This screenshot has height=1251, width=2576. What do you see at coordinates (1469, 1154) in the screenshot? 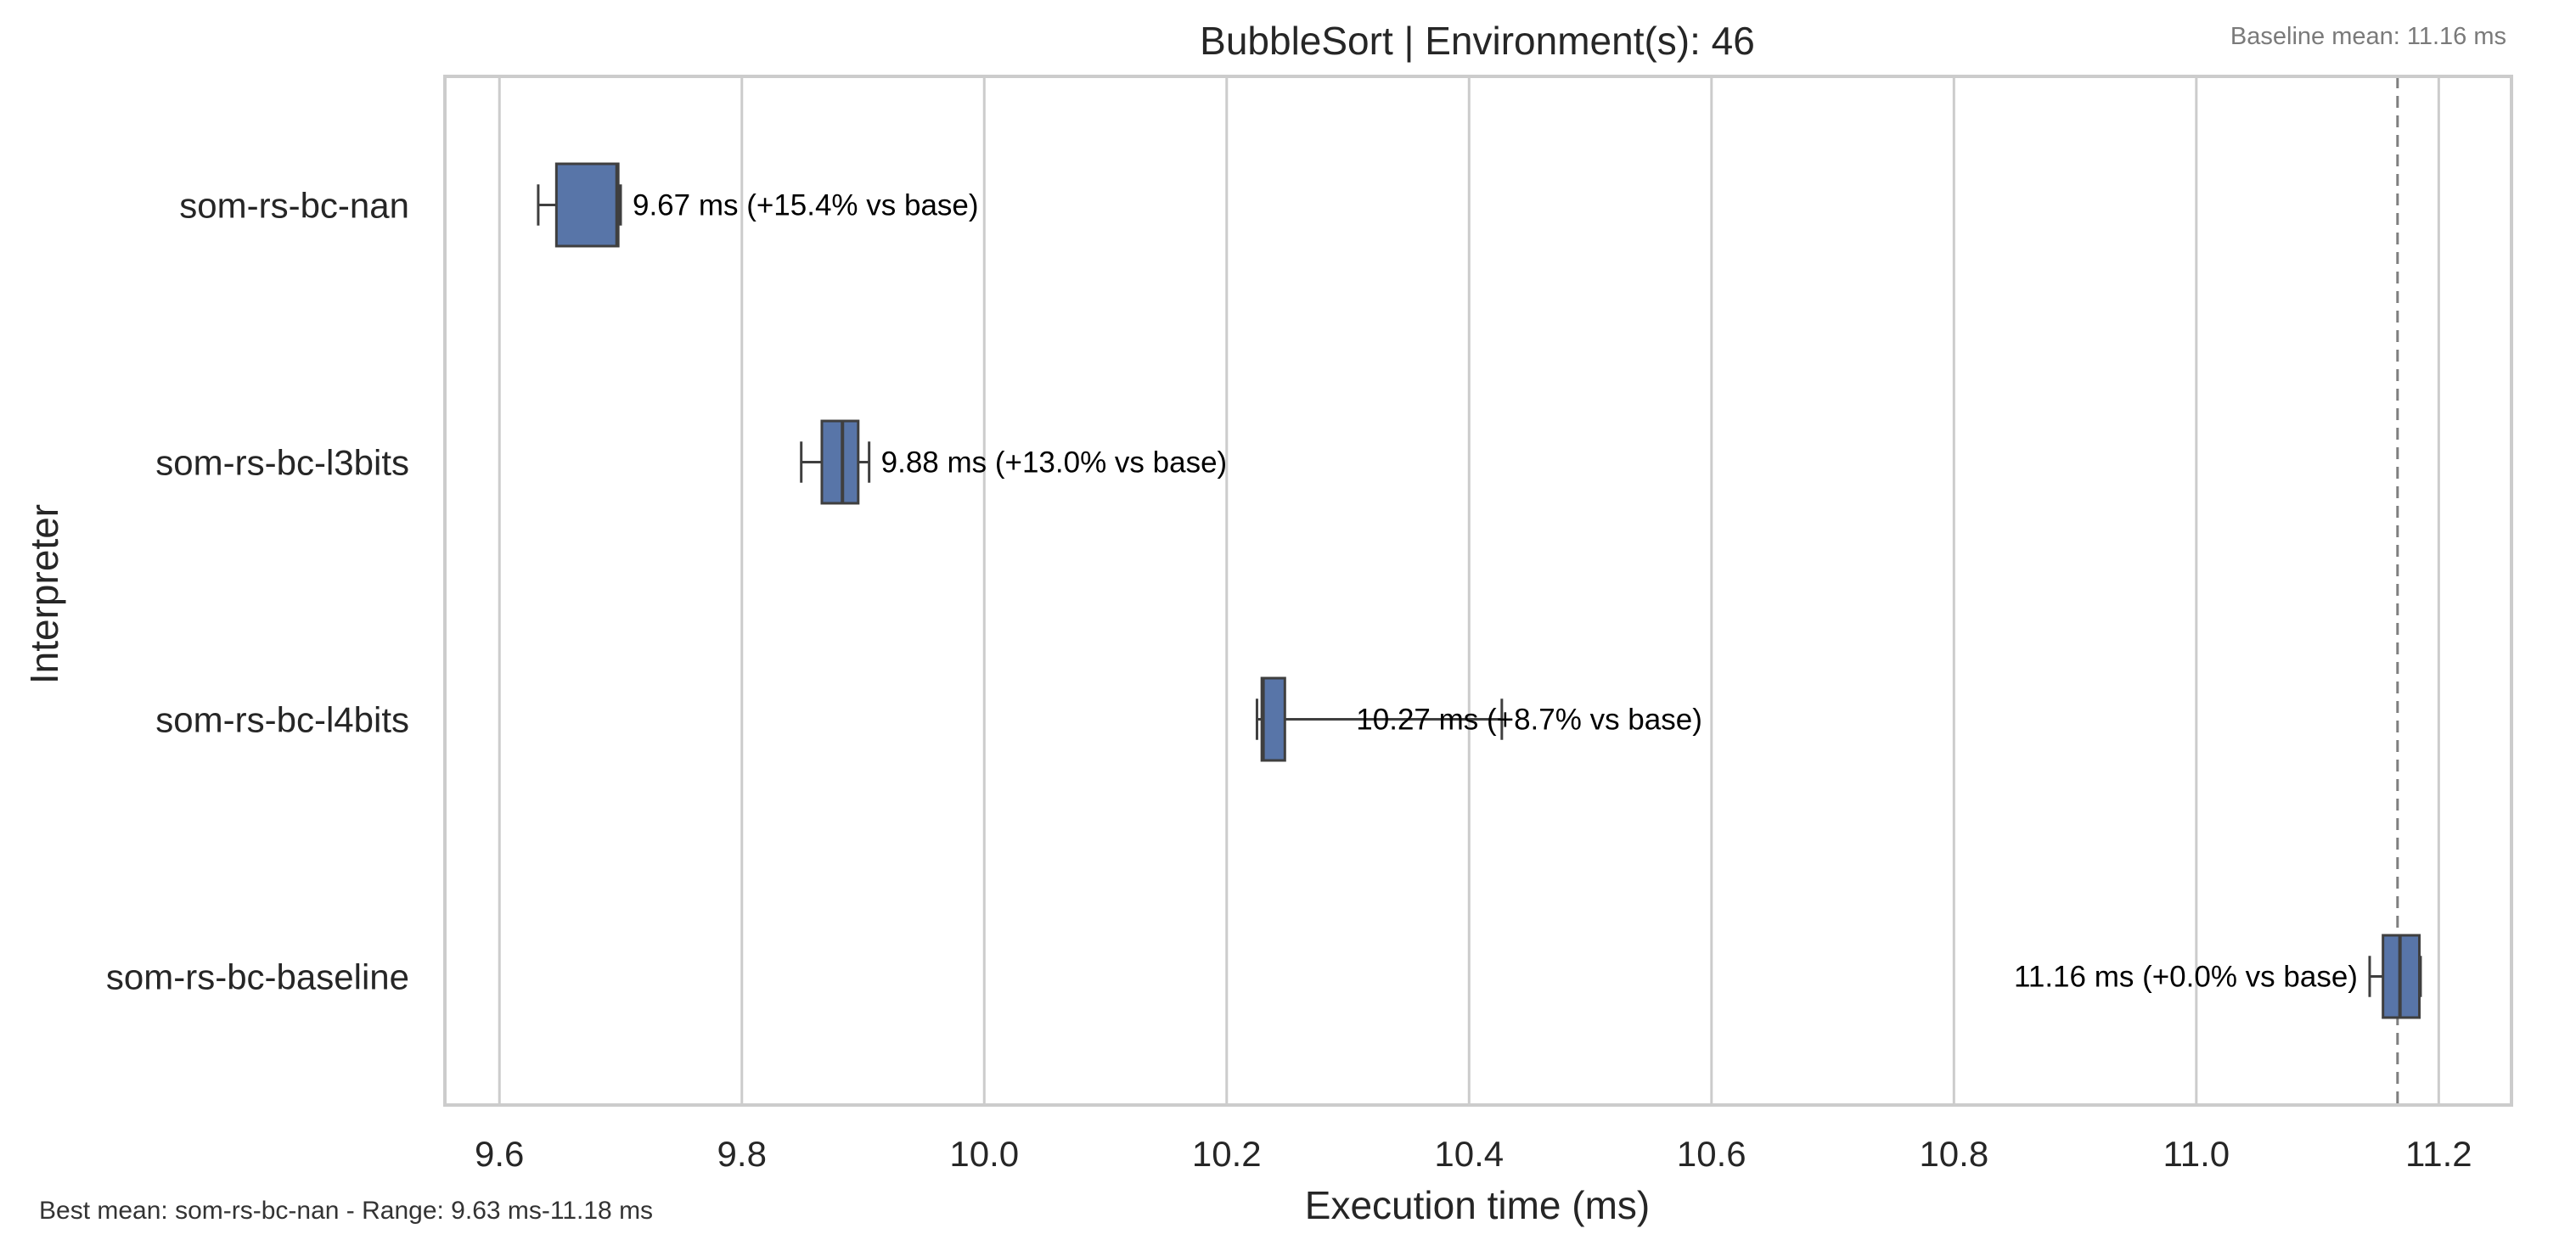
I see `x-tick-label: 10.4` at bounding box center [1469, 1154].